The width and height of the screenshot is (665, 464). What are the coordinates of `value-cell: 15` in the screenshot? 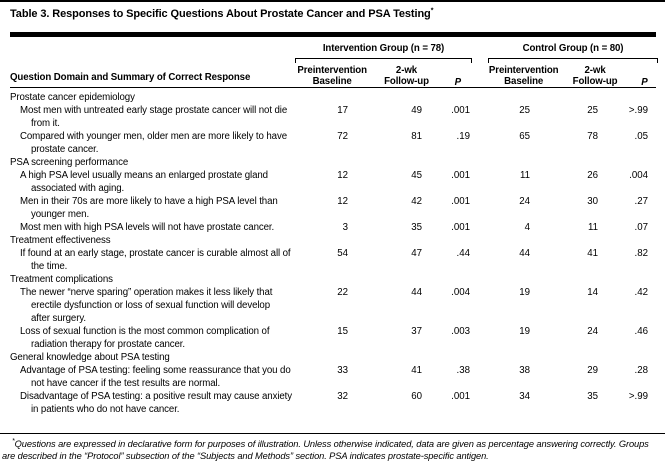 It's located at (342, 331).